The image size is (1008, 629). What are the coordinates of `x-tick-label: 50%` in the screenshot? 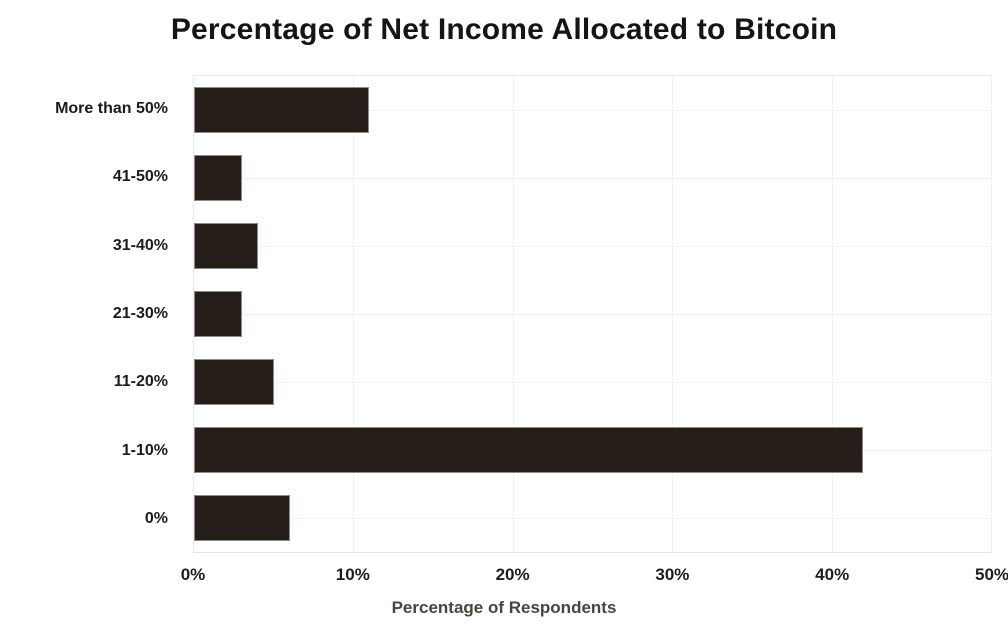 It's located at (991, 574).